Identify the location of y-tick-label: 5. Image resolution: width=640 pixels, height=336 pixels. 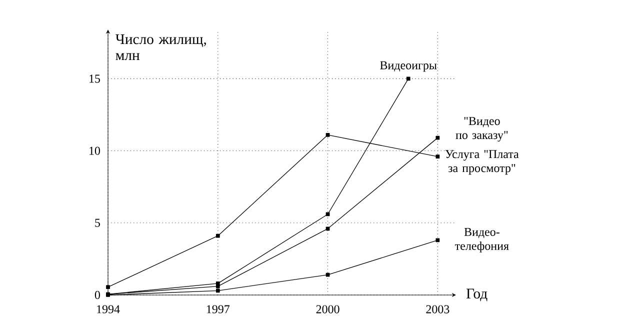
(97, 222).